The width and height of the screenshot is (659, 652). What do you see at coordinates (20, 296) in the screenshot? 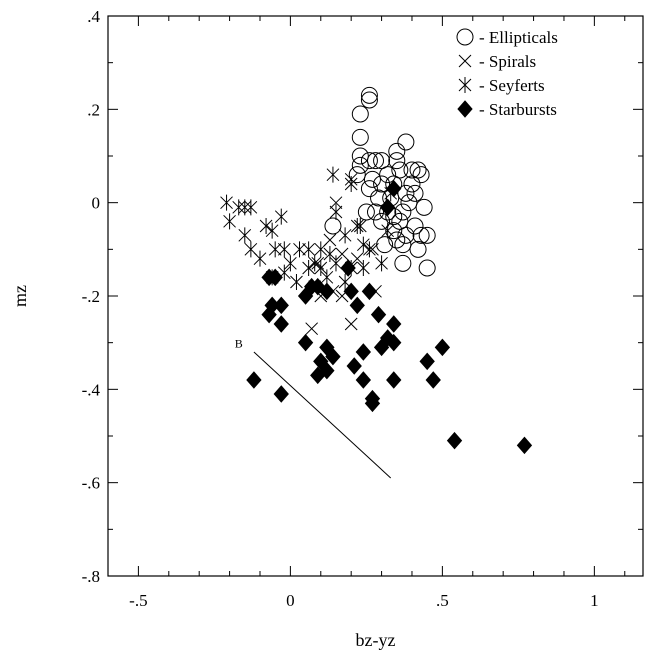
I see `y-axis-label: mz` at bounding box center [20, 296].